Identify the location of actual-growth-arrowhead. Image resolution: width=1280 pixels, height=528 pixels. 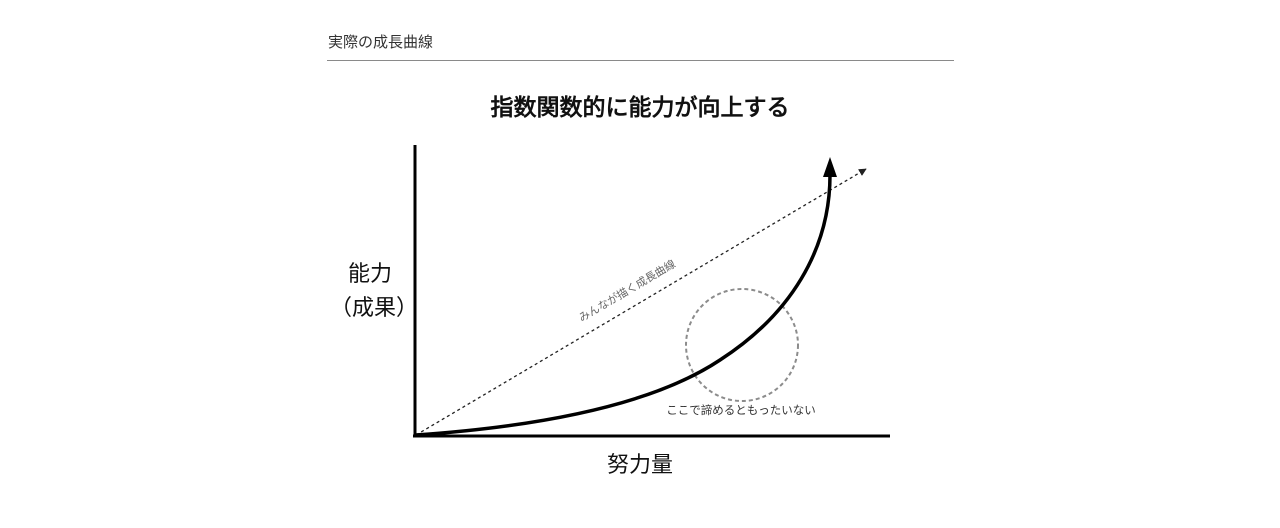
(830, 167).